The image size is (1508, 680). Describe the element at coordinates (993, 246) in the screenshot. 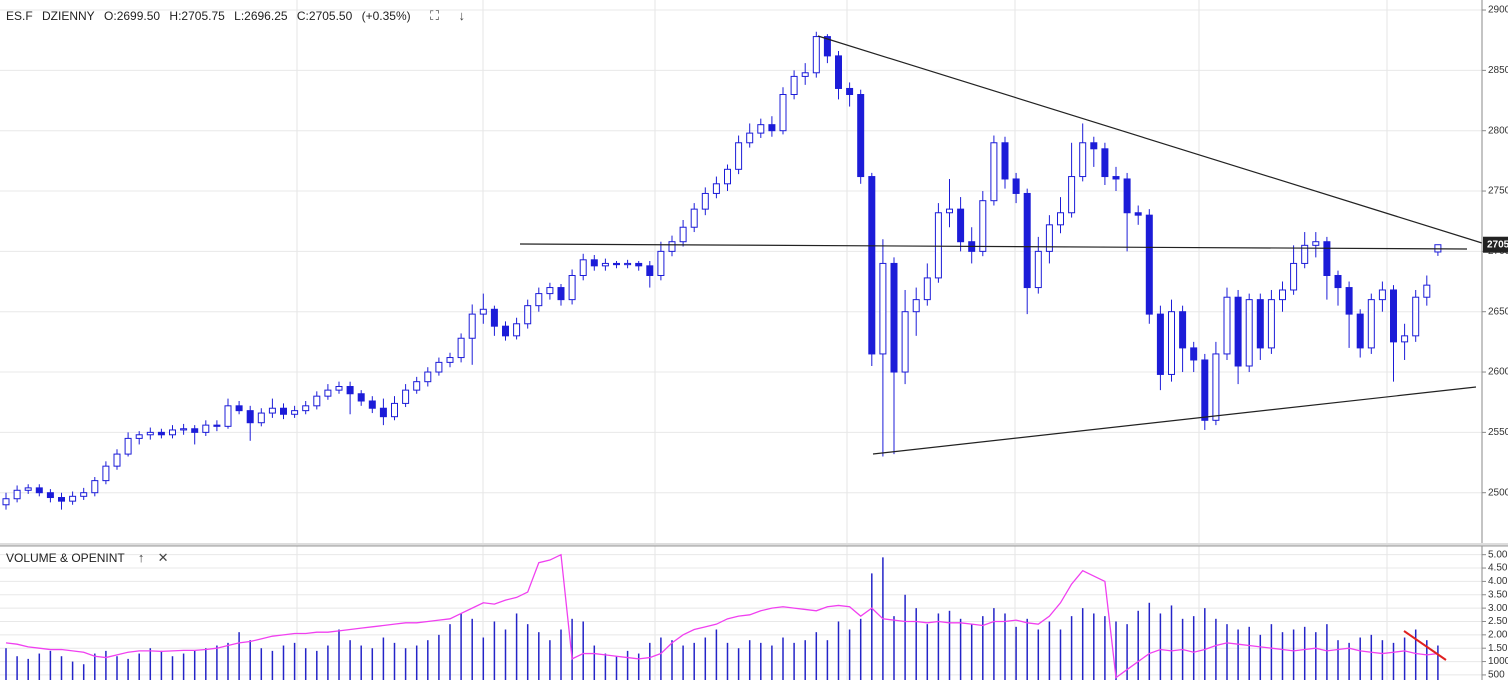

I see `trend-line` at that location.